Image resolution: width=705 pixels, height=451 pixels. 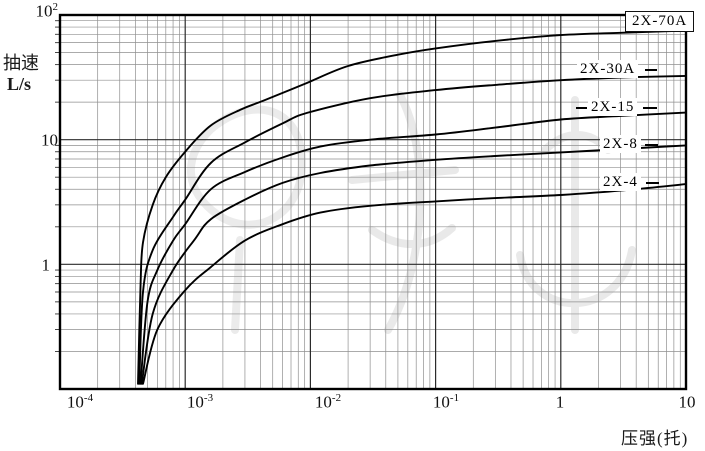 I want to click on x-tick-1e-2: 10⁻², so click(x=328, y=402).